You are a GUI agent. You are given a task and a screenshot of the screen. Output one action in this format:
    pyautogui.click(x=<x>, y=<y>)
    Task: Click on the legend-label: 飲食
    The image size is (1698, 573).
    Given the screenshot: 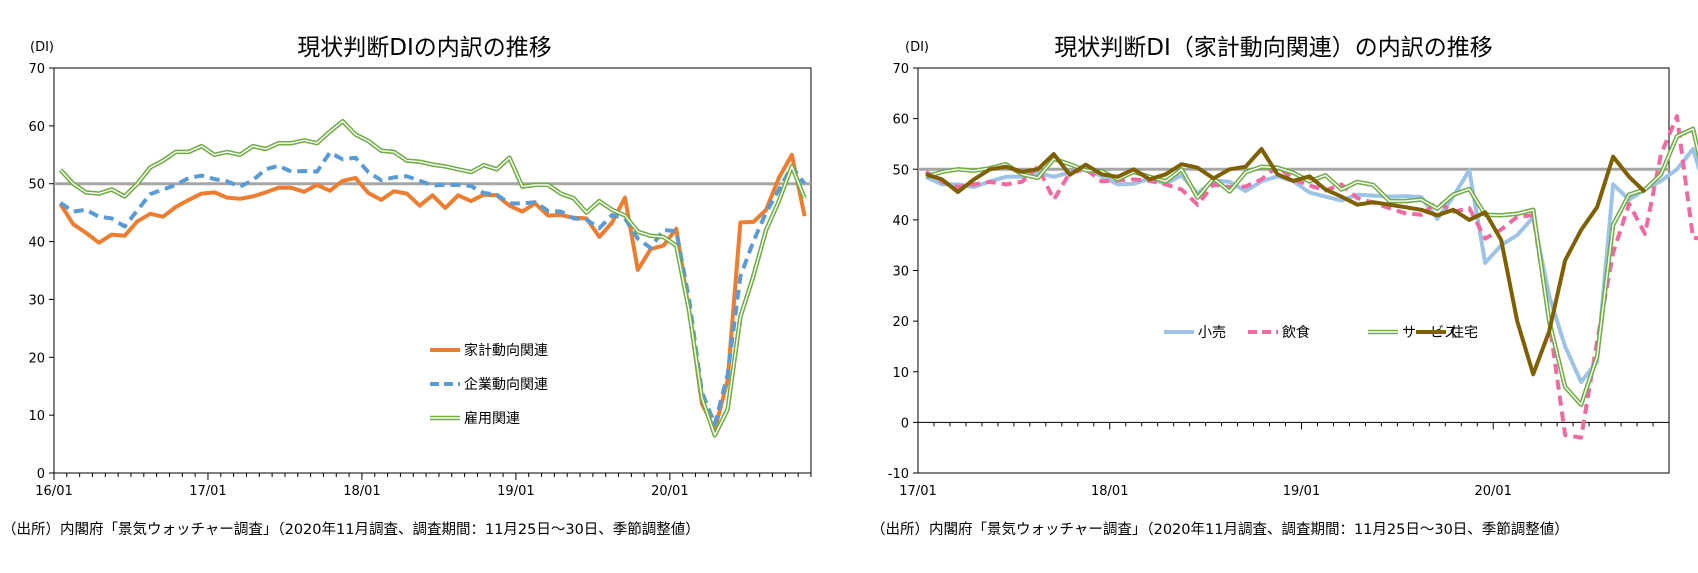 What is the action you would take?
    pyautogui.click(x=1296, y=332)
    